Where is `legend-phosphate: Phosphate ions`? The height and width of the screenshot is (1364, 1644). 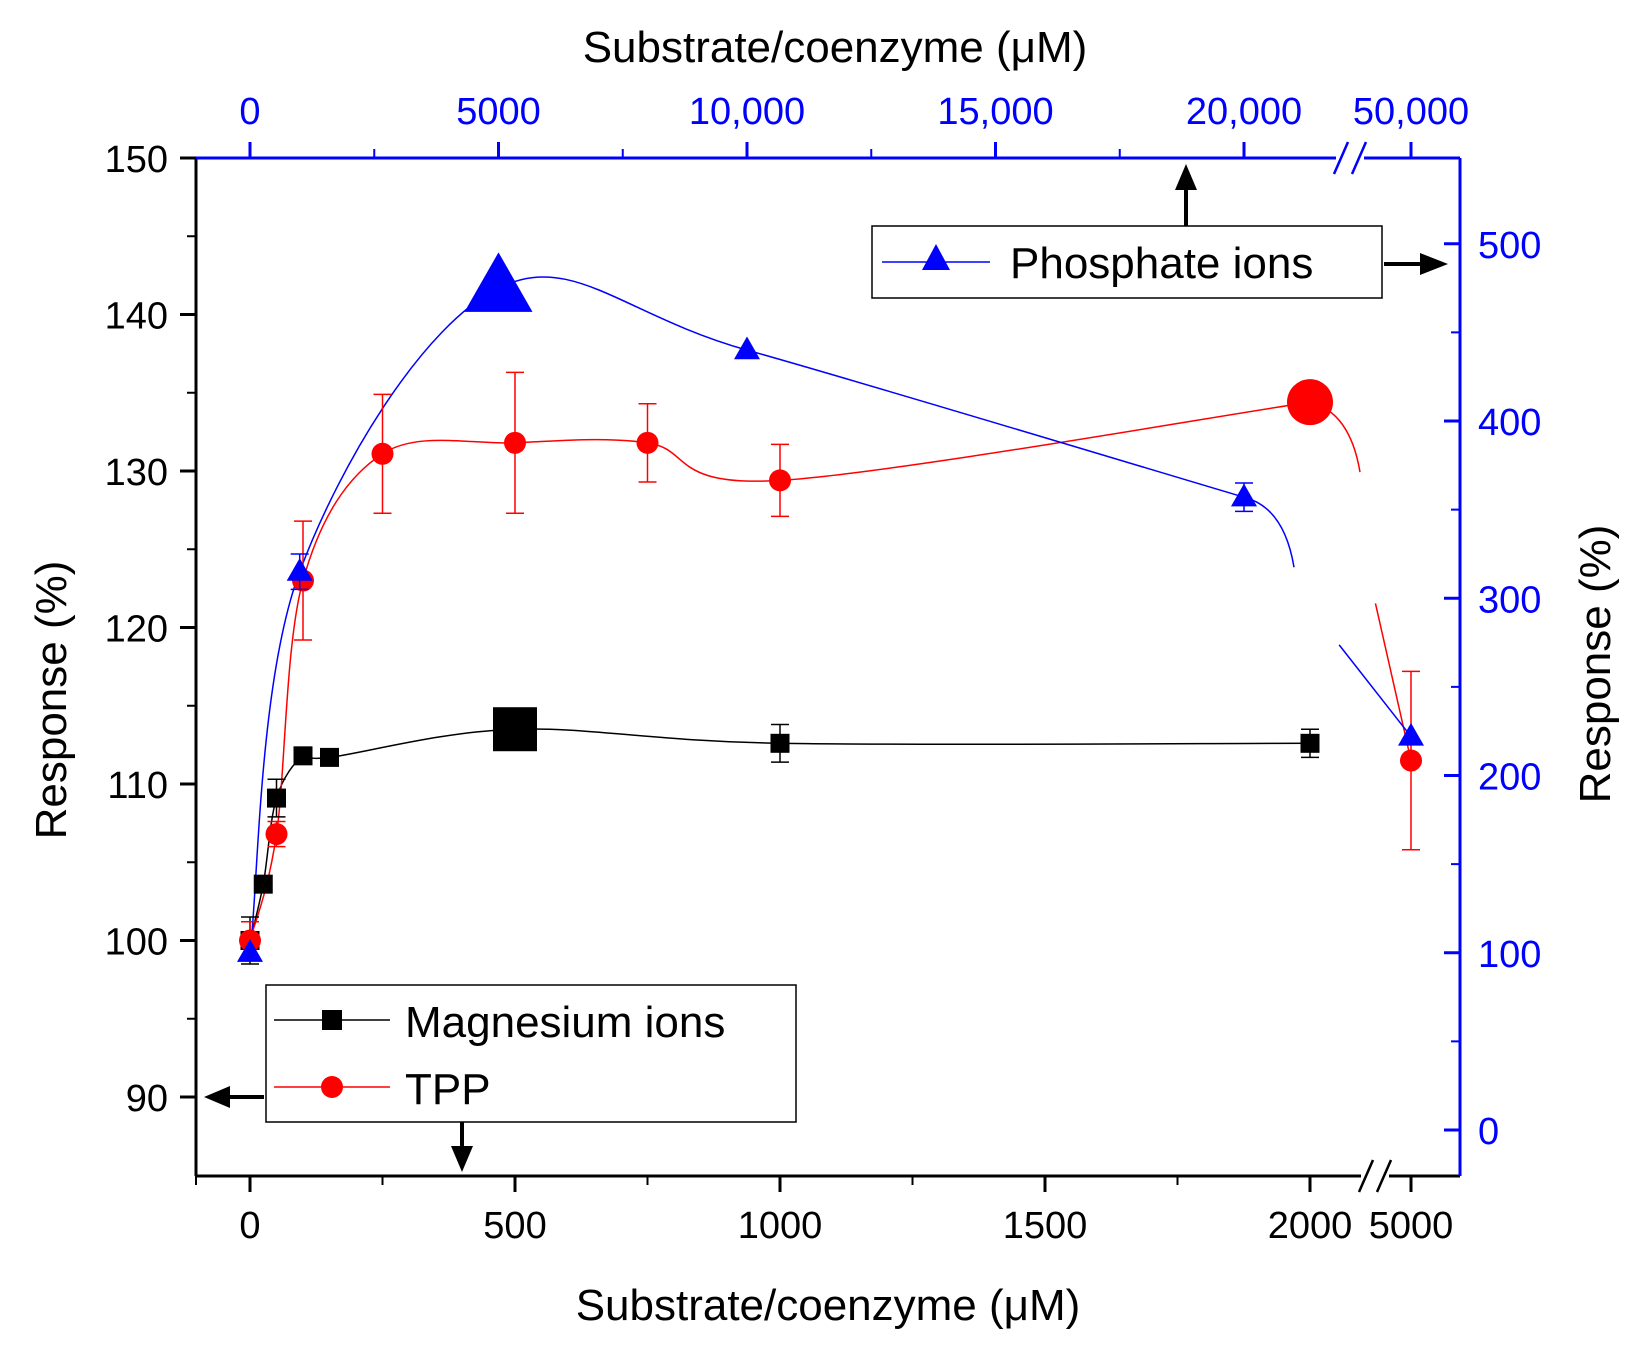
legend-phosphate: Phosphate ions is located at coordinates (1127, 262).